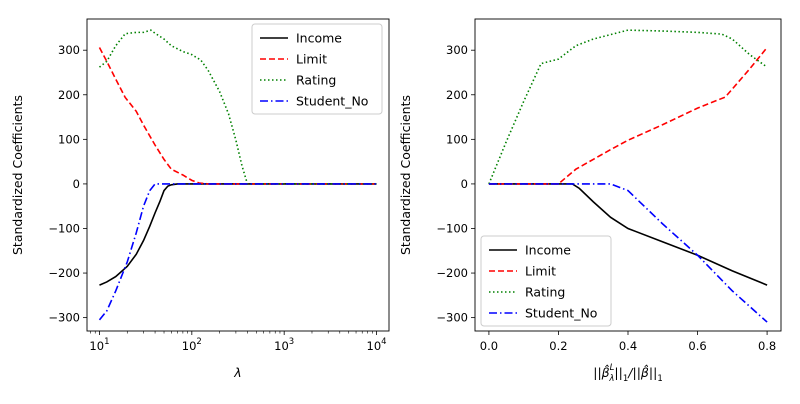 The width and height of the screenshot is (800, 404). What do you see at coordinates (628, 373) in the screenshot?
I see `x-axis-label: ||β̂L λ||1/||β̂||1` at bounding box center [628, 373].